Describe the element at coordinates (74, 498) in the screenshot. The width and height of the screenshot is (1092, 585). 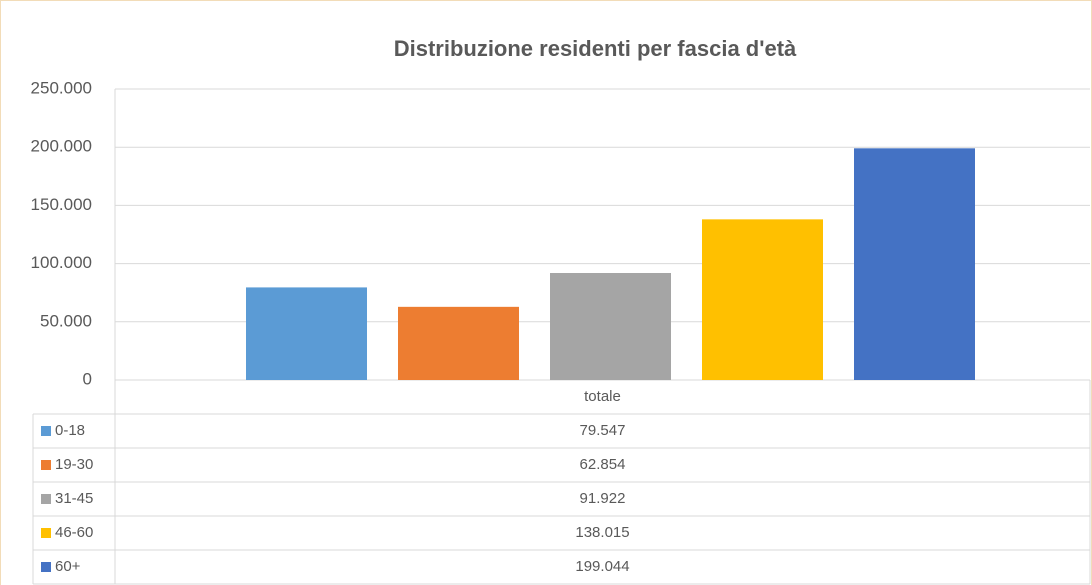
I see `legend-label: 31-45` at that location.